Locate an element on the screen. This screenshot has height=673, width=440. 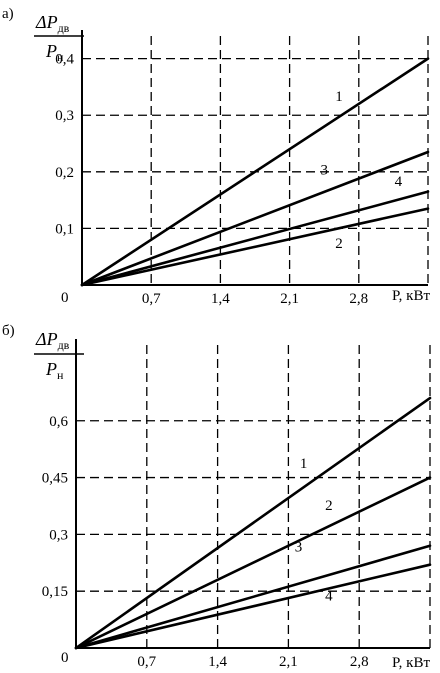
y-tick-label: 0,45 is located at coordinates (55, 479).